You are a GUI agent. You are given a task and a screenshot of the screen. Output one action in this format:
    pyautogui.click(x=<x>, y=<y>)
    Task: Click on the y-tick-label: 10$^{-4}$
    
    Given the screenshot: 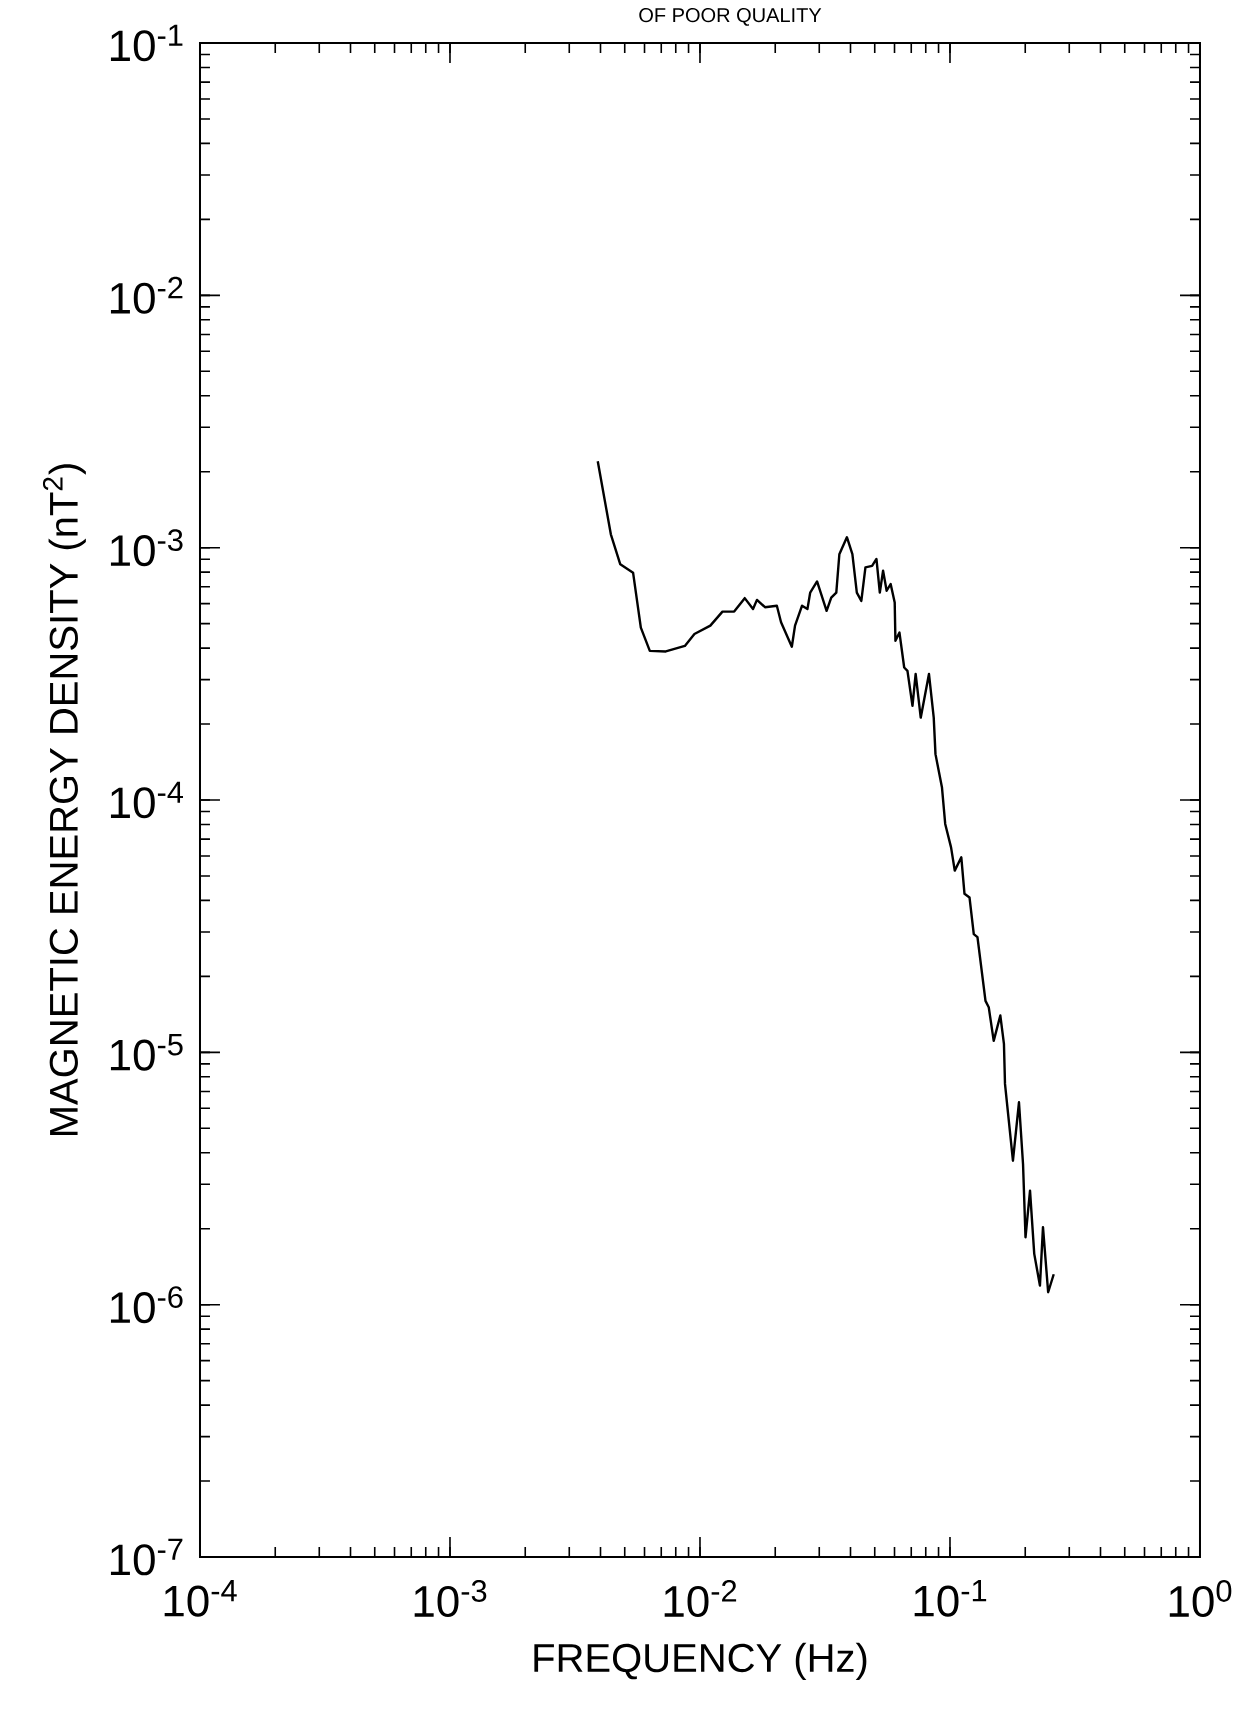 What is the action you would take?
    pyautogui.click(x=147, y=800)
    